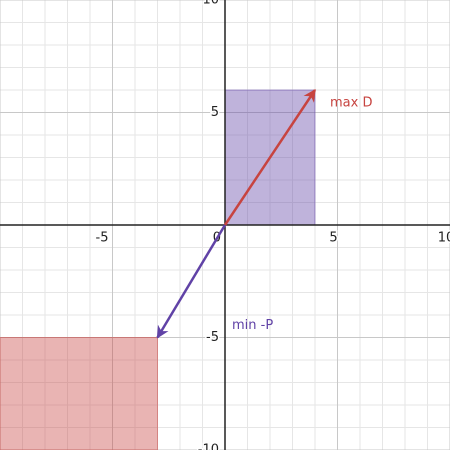 Image resolution: width=450 pixels, height=450 pixels. What do you see at coordinates (210, 4) in the screenshot?
I see `y-tick-label: 10` at bounding box center [210, 4].